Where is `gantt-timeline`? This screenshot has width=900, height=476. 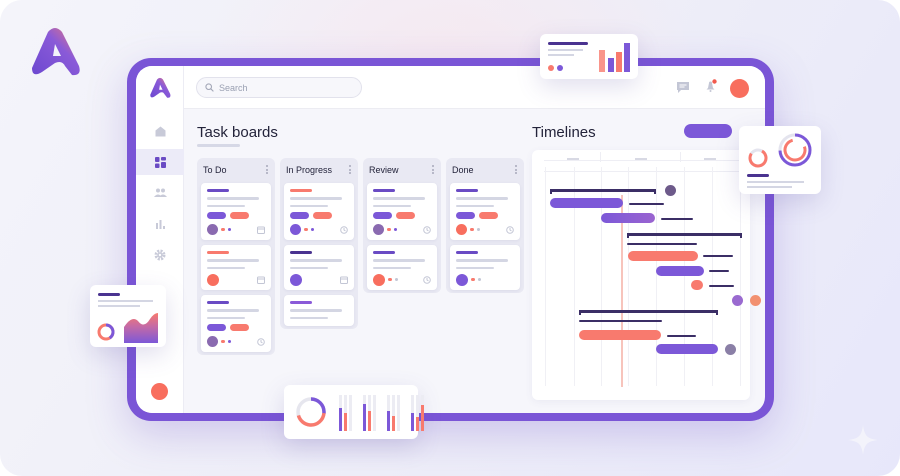 gantt-timeline is located at coordinates (646, 275).